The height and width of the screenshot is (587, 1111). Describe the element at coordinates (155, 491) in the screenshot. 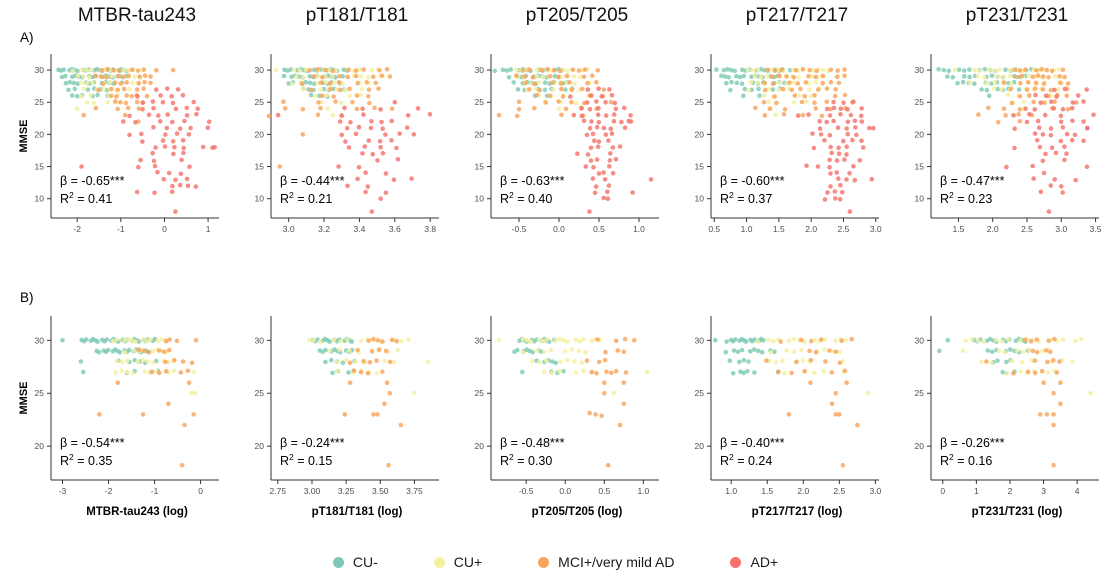

I see `x-tick-label: -1` at that location.